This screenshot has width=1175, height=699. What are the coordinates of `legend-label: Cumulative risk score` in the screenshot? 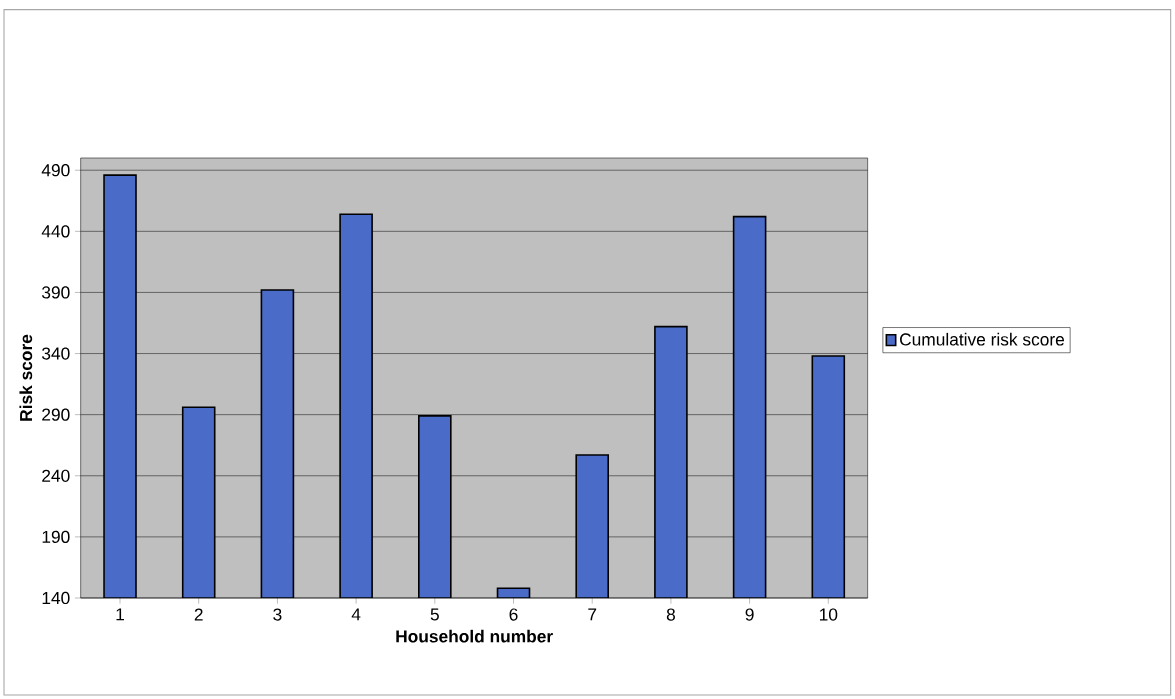 It's located at (982, 339).